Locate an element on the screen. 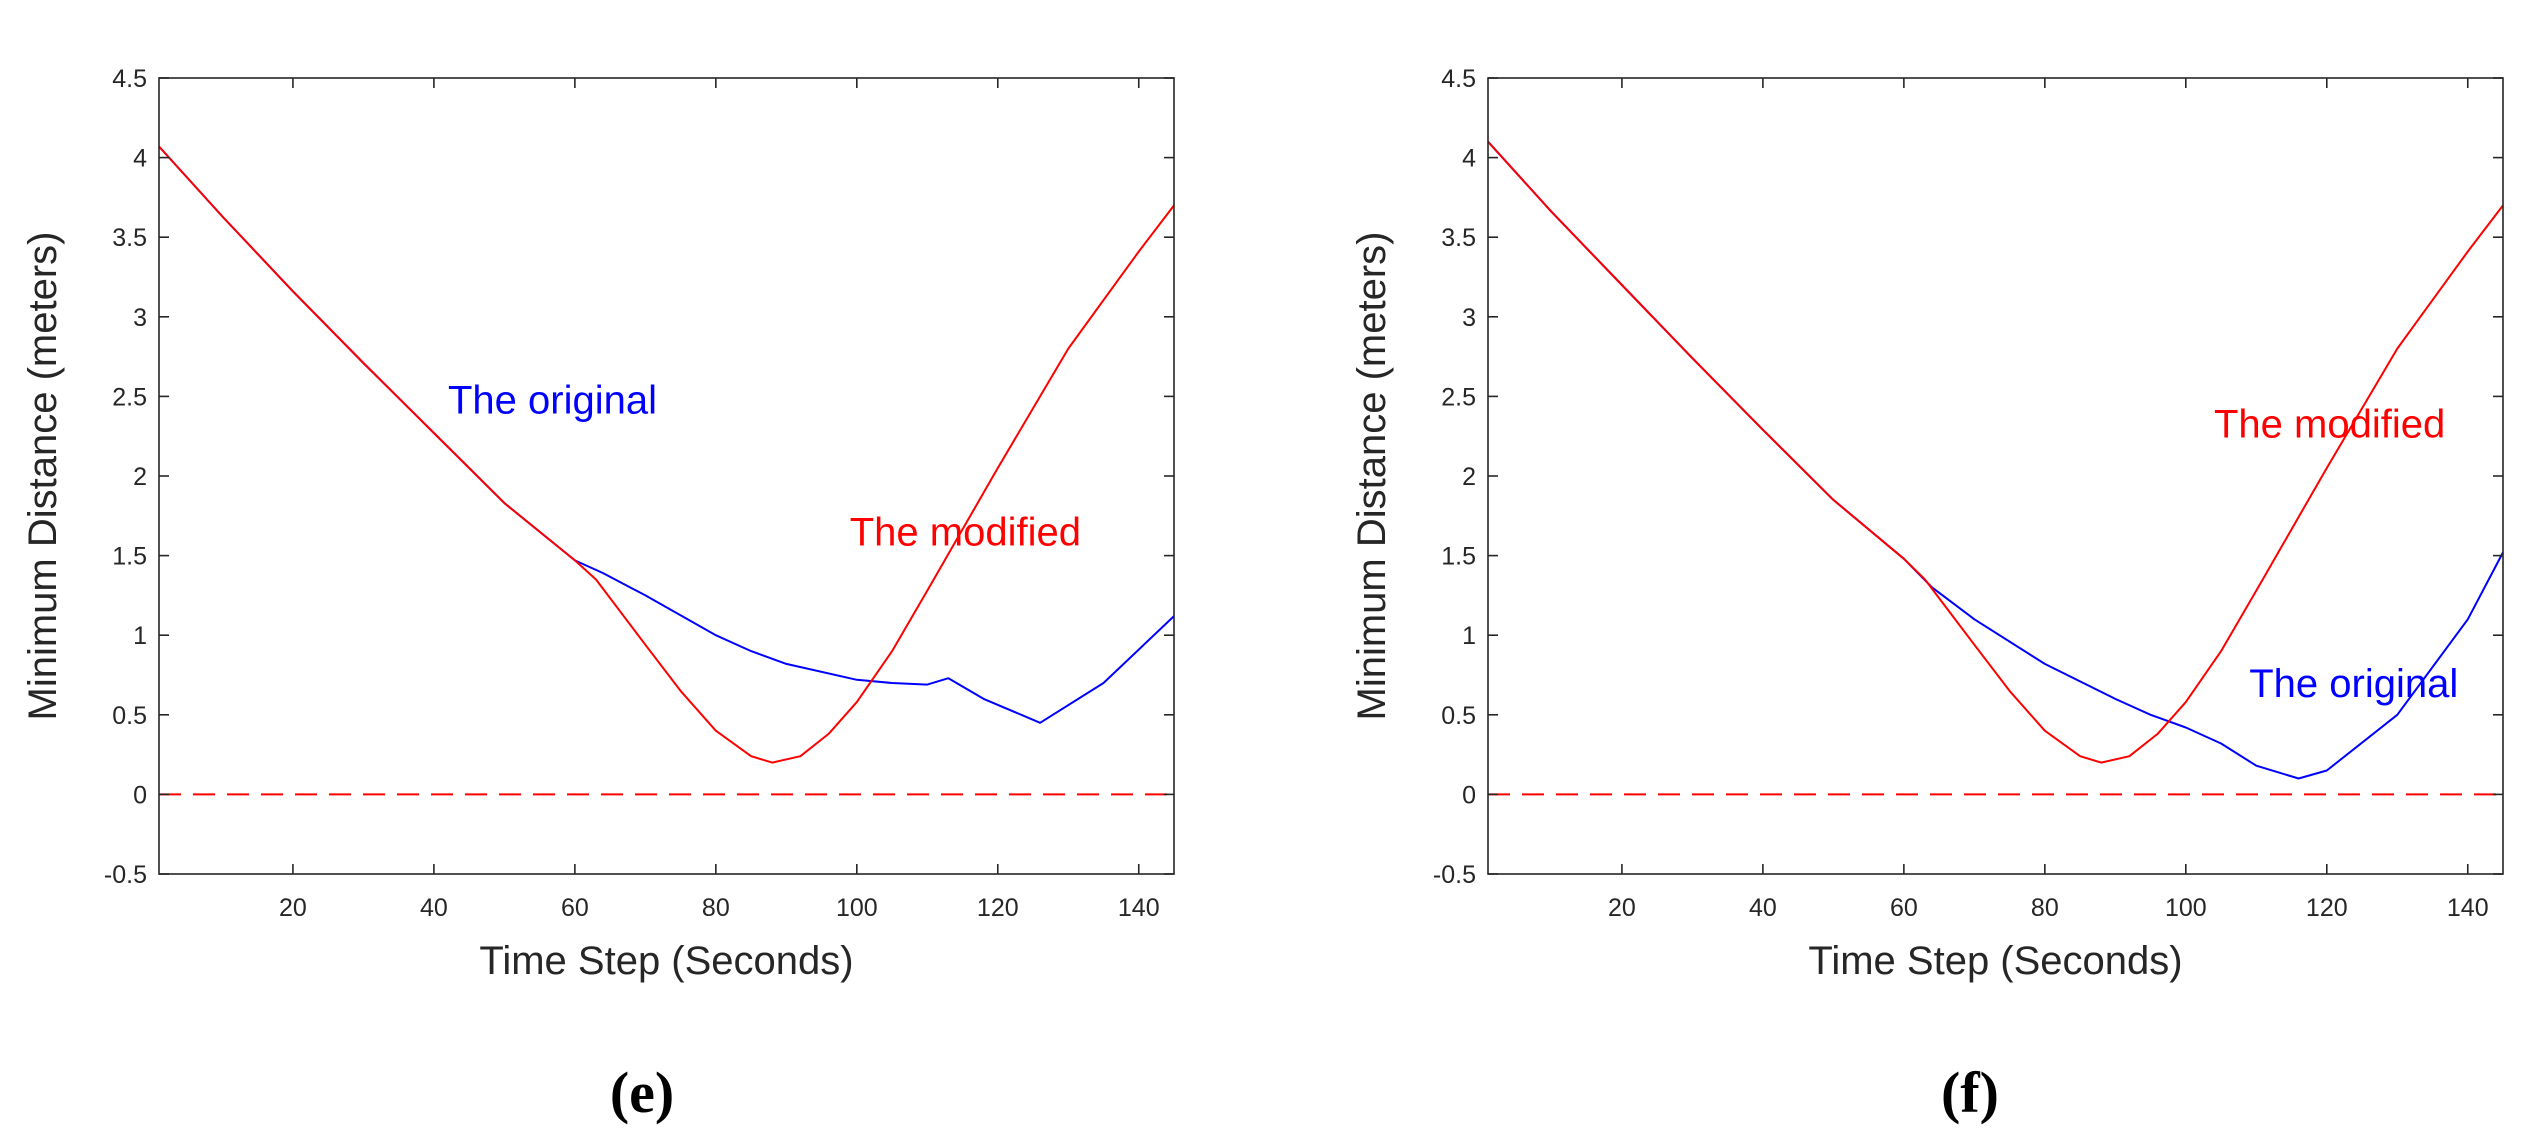  panel-label: (e) is located at coordinates (642, 1092).